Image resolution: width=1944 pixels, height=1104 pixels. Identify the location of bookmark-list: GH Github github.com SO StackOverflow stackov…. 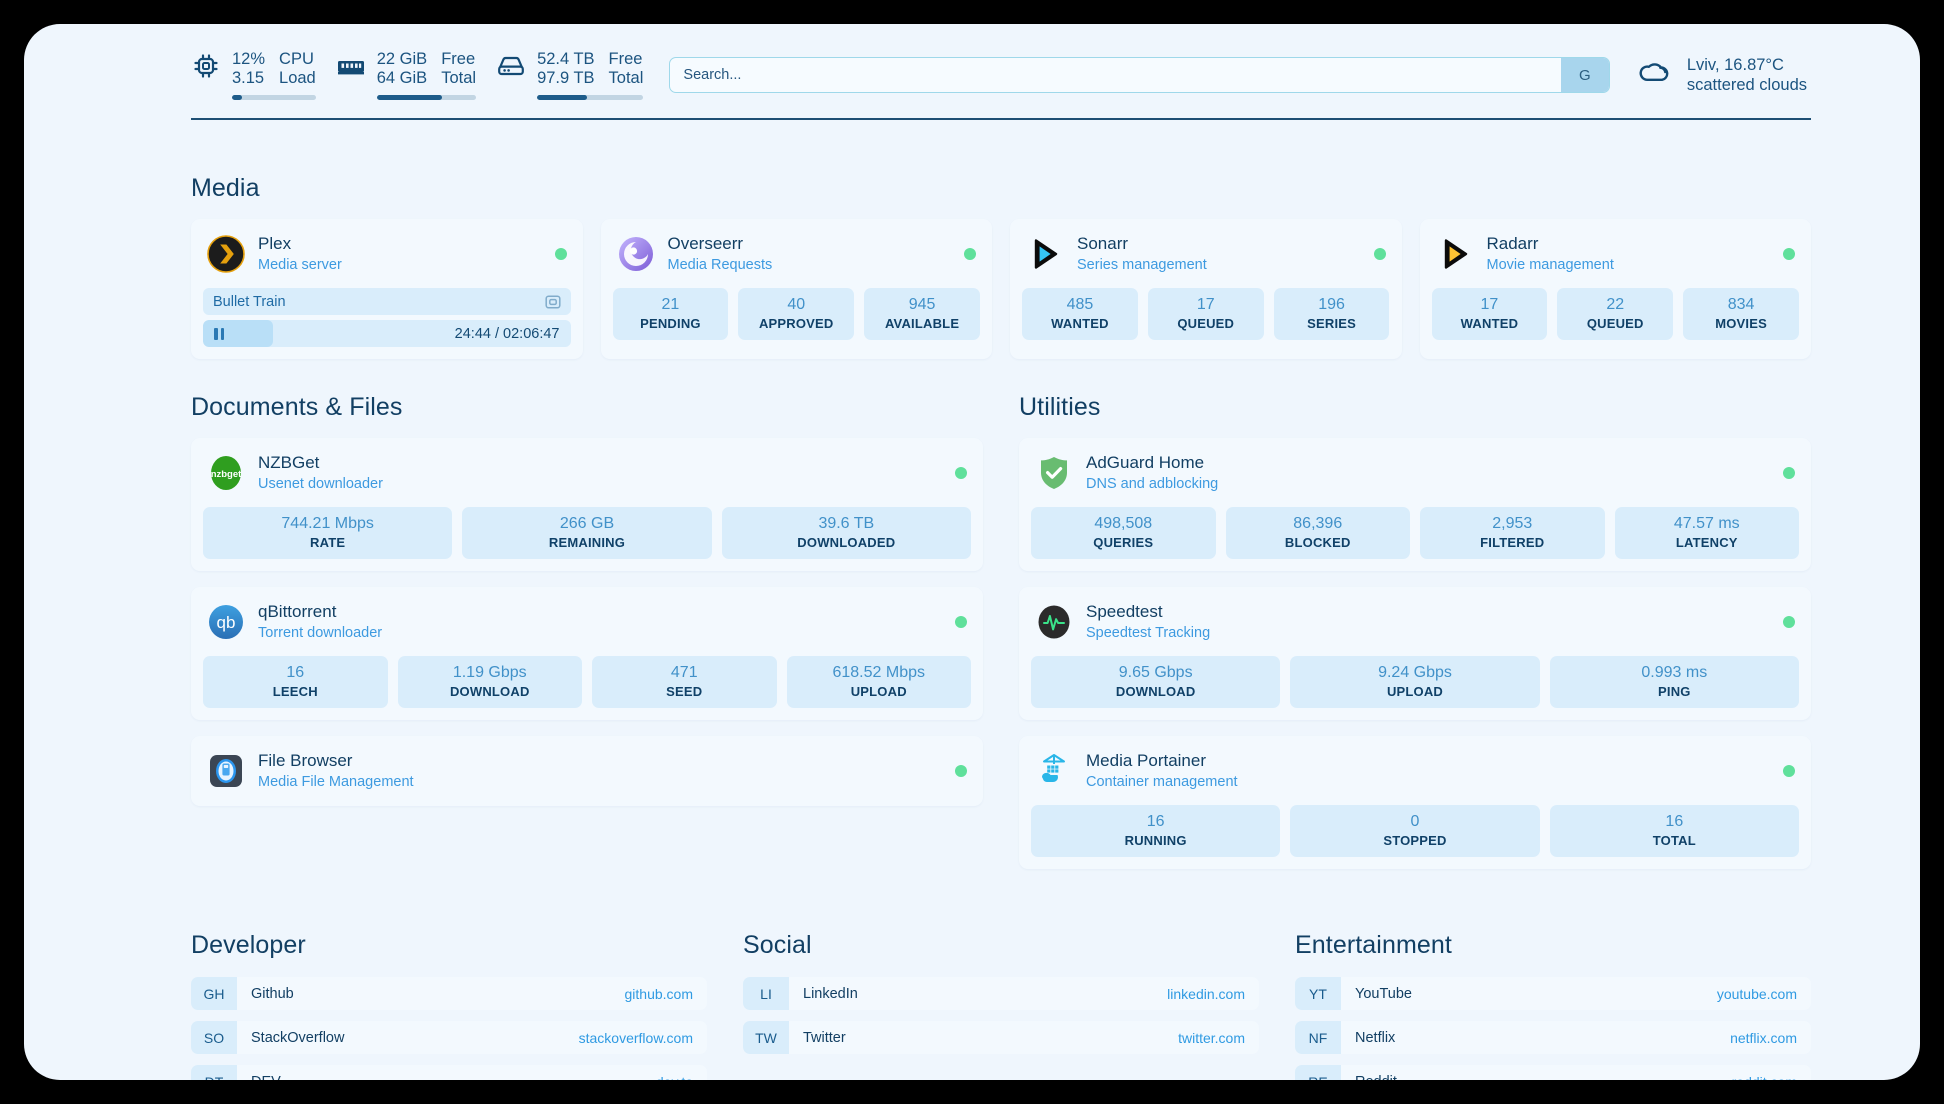
(449, 1028).